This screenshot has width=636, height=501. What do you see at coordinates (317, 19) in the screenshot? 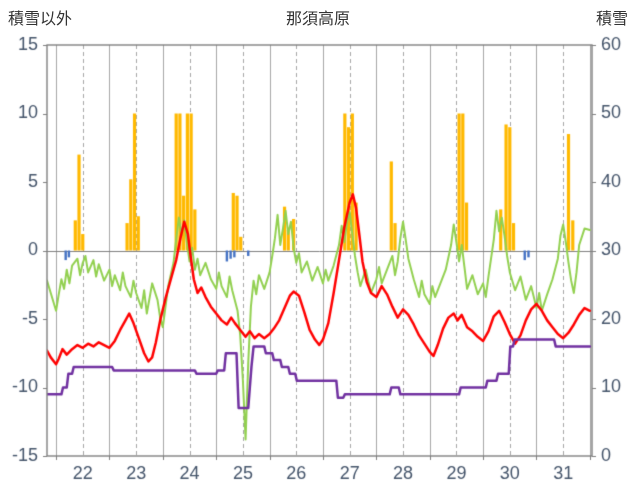
I see `chart-title: 那須高原` at bounding box center [317, 19].